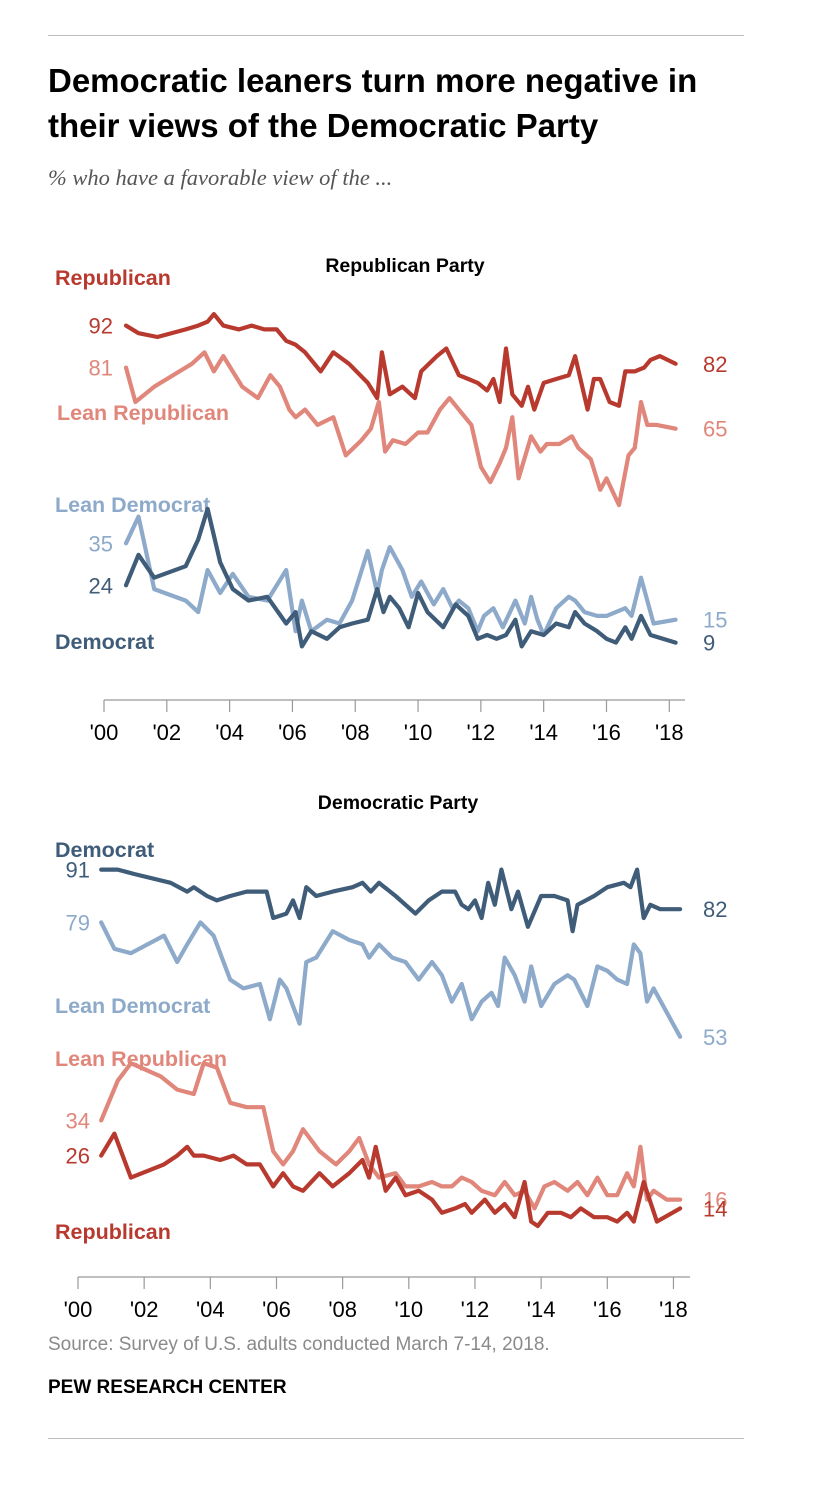 Image resolution: width=816 pixels, height=1502 pixels. What do you see at coordinates (404, 266) in the screenshot?
I see `panel-title: Republican Party` at bounding box center [404, 266].